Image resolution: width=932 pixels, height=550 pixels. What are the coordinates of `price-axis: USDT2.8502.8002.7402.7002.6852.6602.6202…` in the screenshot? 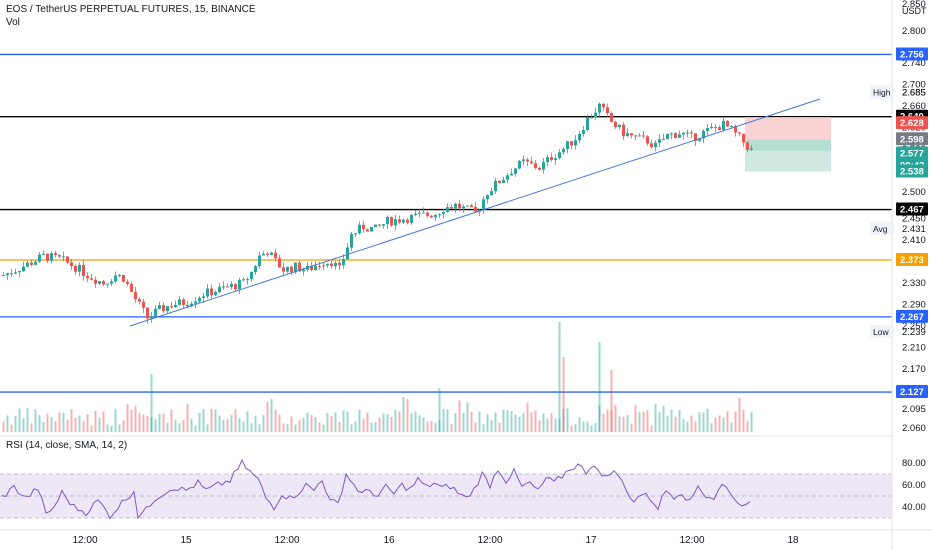 It's located at (914, 217).